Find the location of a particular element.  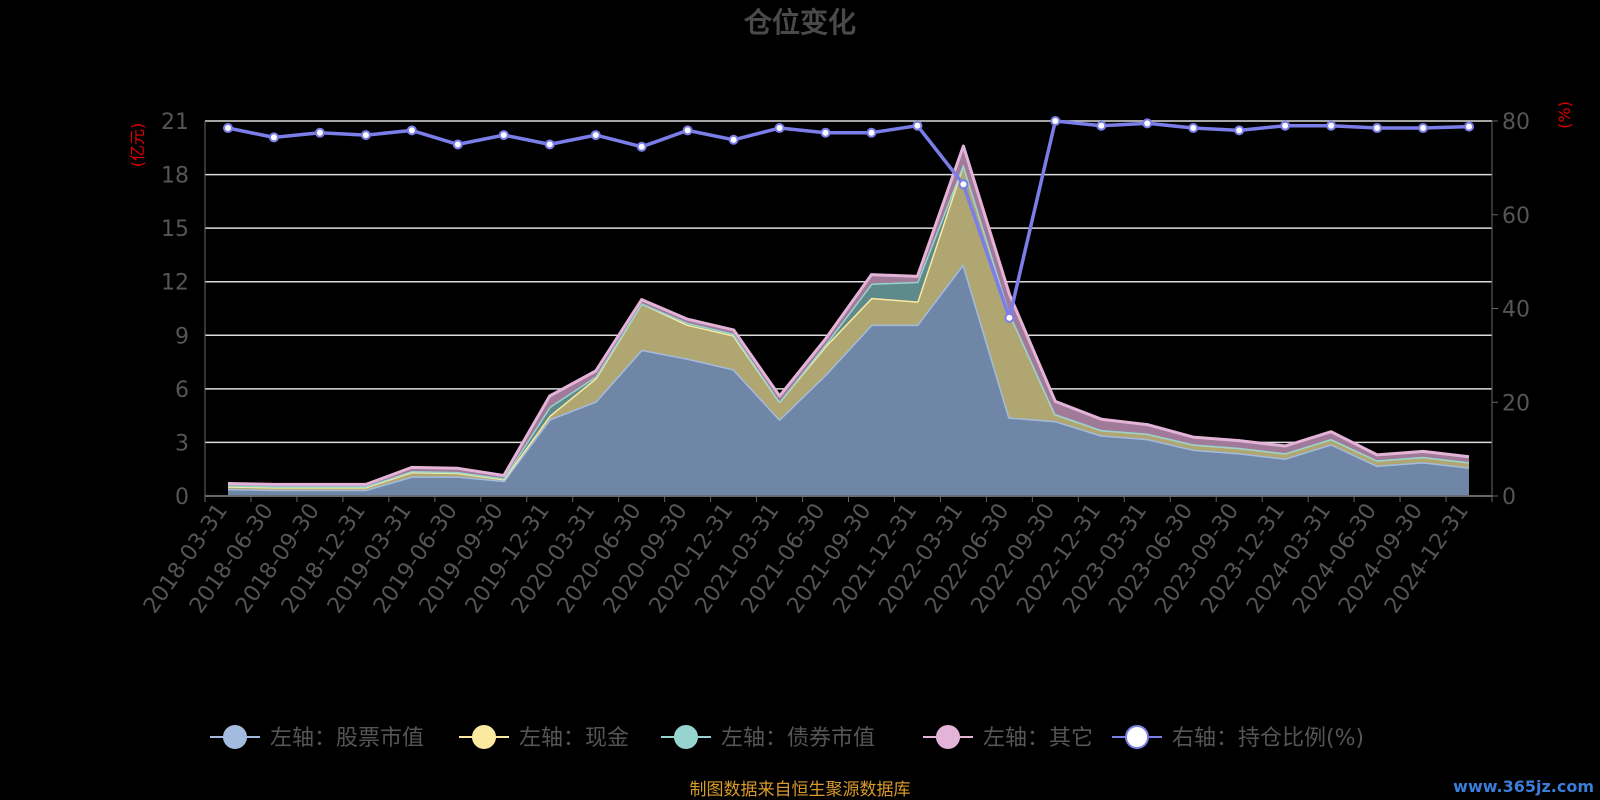

legend: 左轴：股票市值 左轴：现金 左轴：债券市值 左轴：其它 右轴：持仓比例(%) is located at coordinates (787, 738).